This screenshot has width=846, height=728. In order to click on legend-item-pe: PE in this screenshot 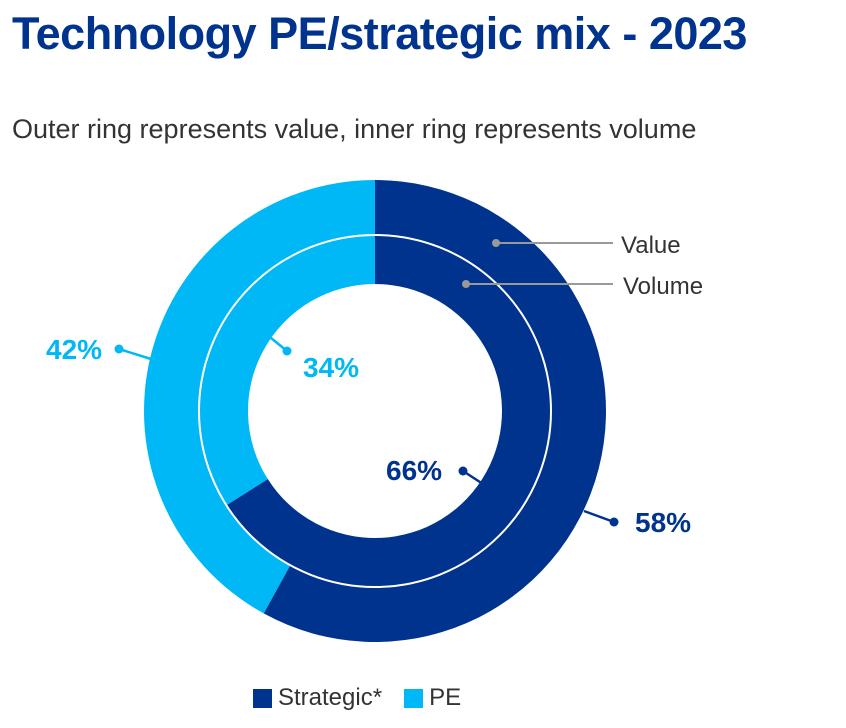, I will do `click(432, 698)`.